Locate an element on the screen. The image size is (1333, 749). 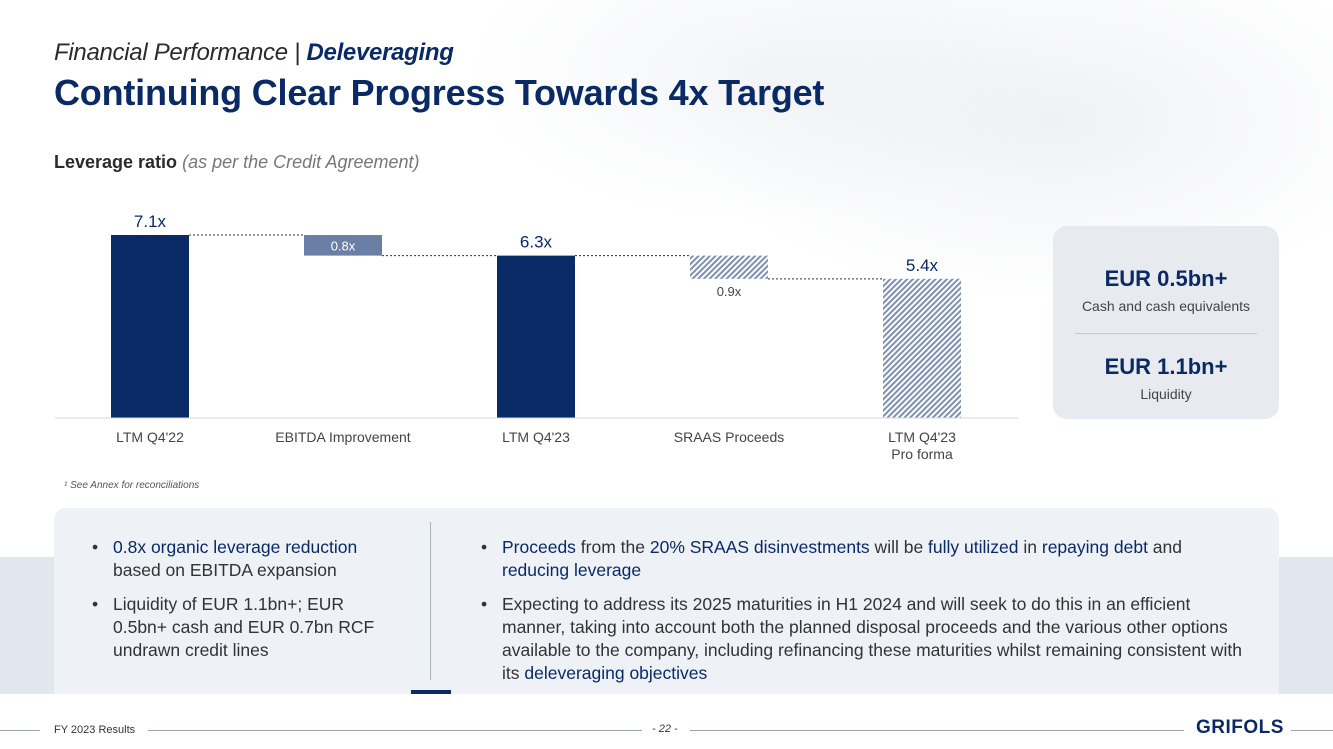
bullet-organic-reduction-highlight: 0.8x organic leverage reduction is located at coordinates (235, 547).